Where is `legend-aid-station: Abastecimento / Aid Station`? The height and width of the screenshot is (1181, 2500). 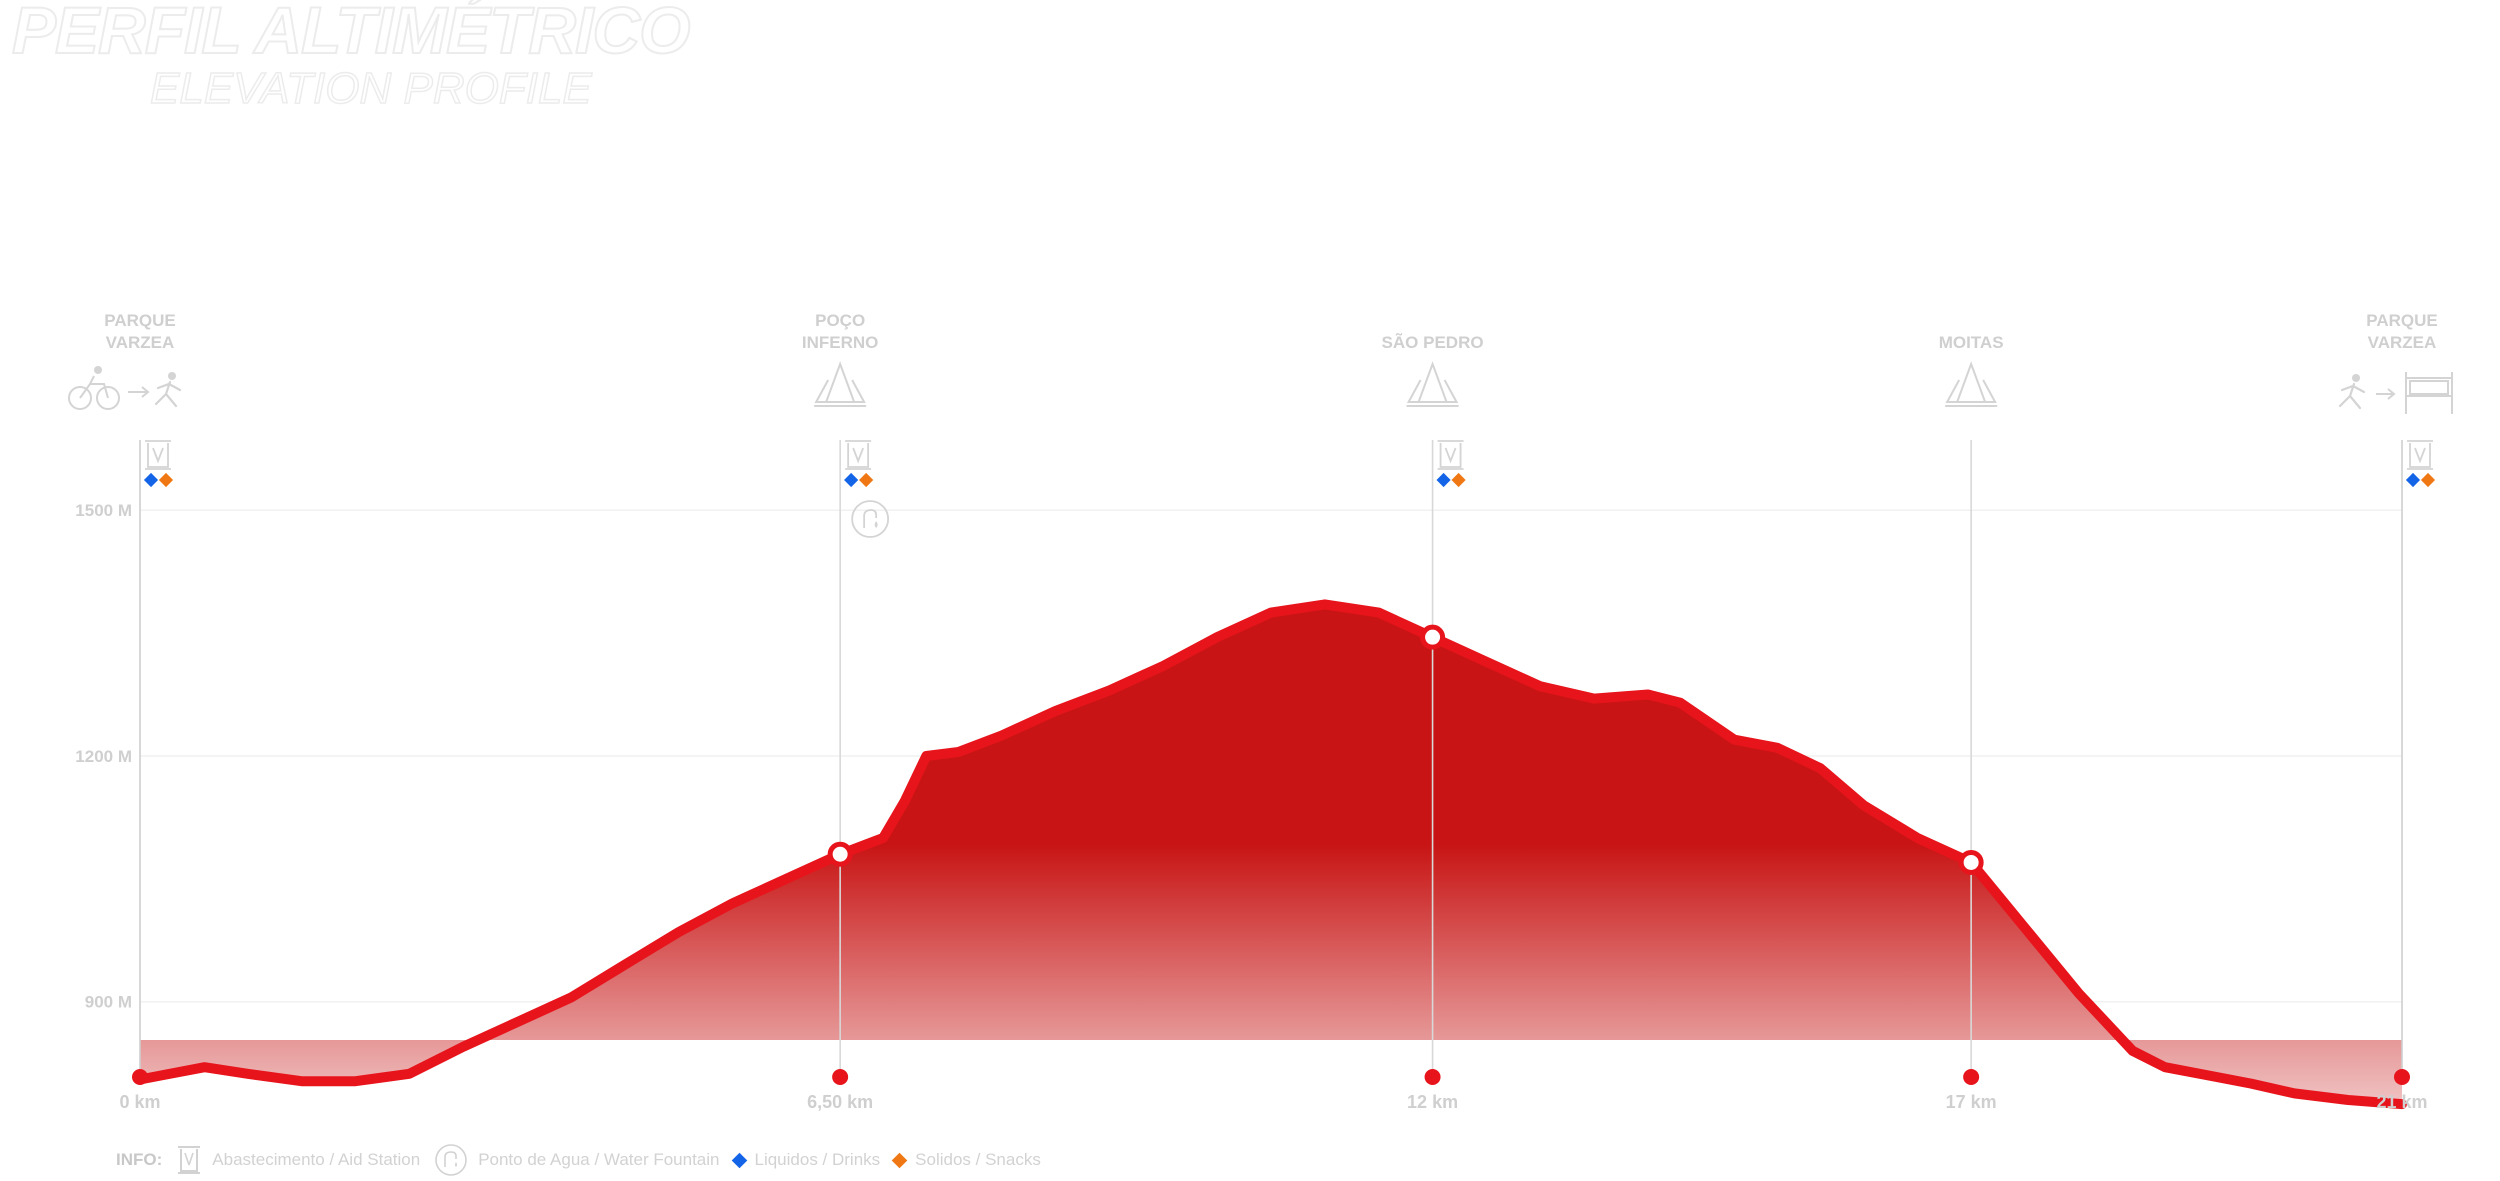
legend-aid-station: Abastecimento / Aid Station is located at coordinates (298, 1160).